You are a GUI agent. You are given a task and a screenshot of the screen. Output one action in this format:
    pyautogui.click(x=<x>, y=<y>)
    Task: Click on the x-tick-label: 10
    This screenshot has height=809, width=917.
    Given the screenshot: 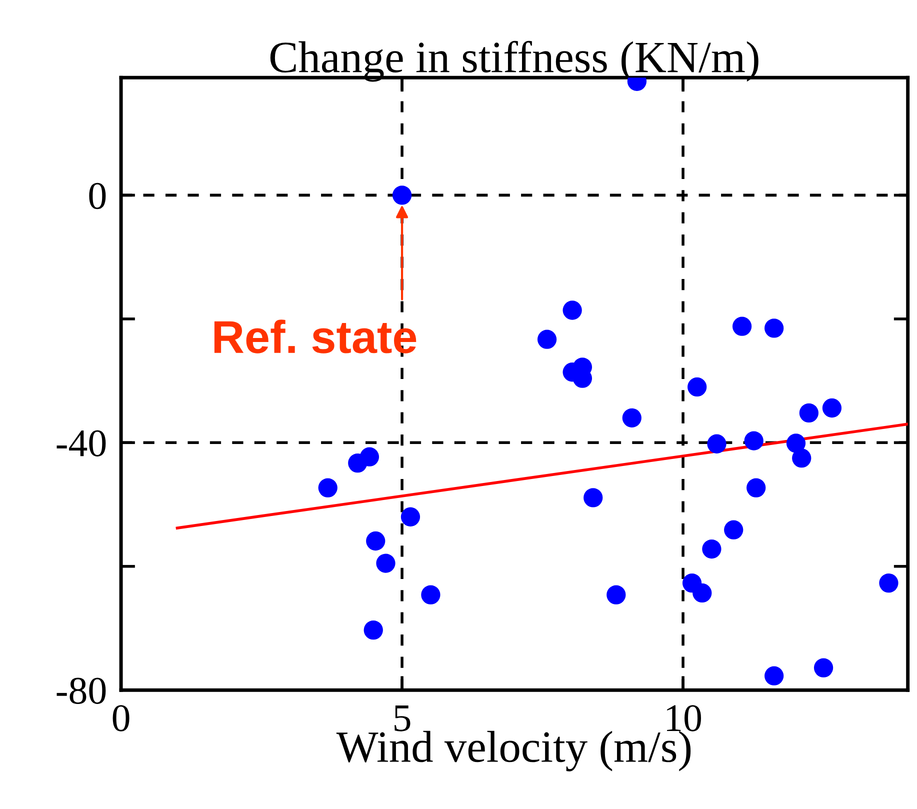 What is the action you would take?
    pyautogui.click(x=684, y=718)
    